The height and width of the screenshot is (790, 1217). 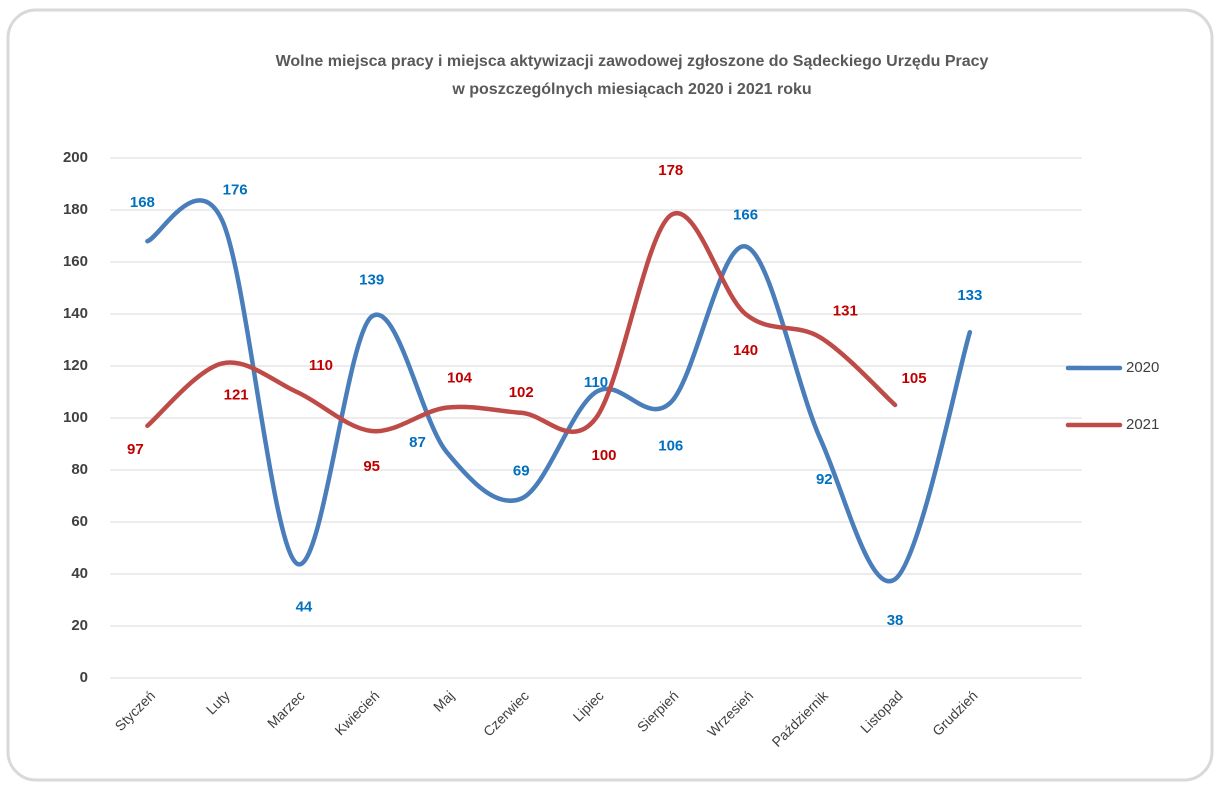 I want to click on data-label: 133, so click(x=969, y=295).